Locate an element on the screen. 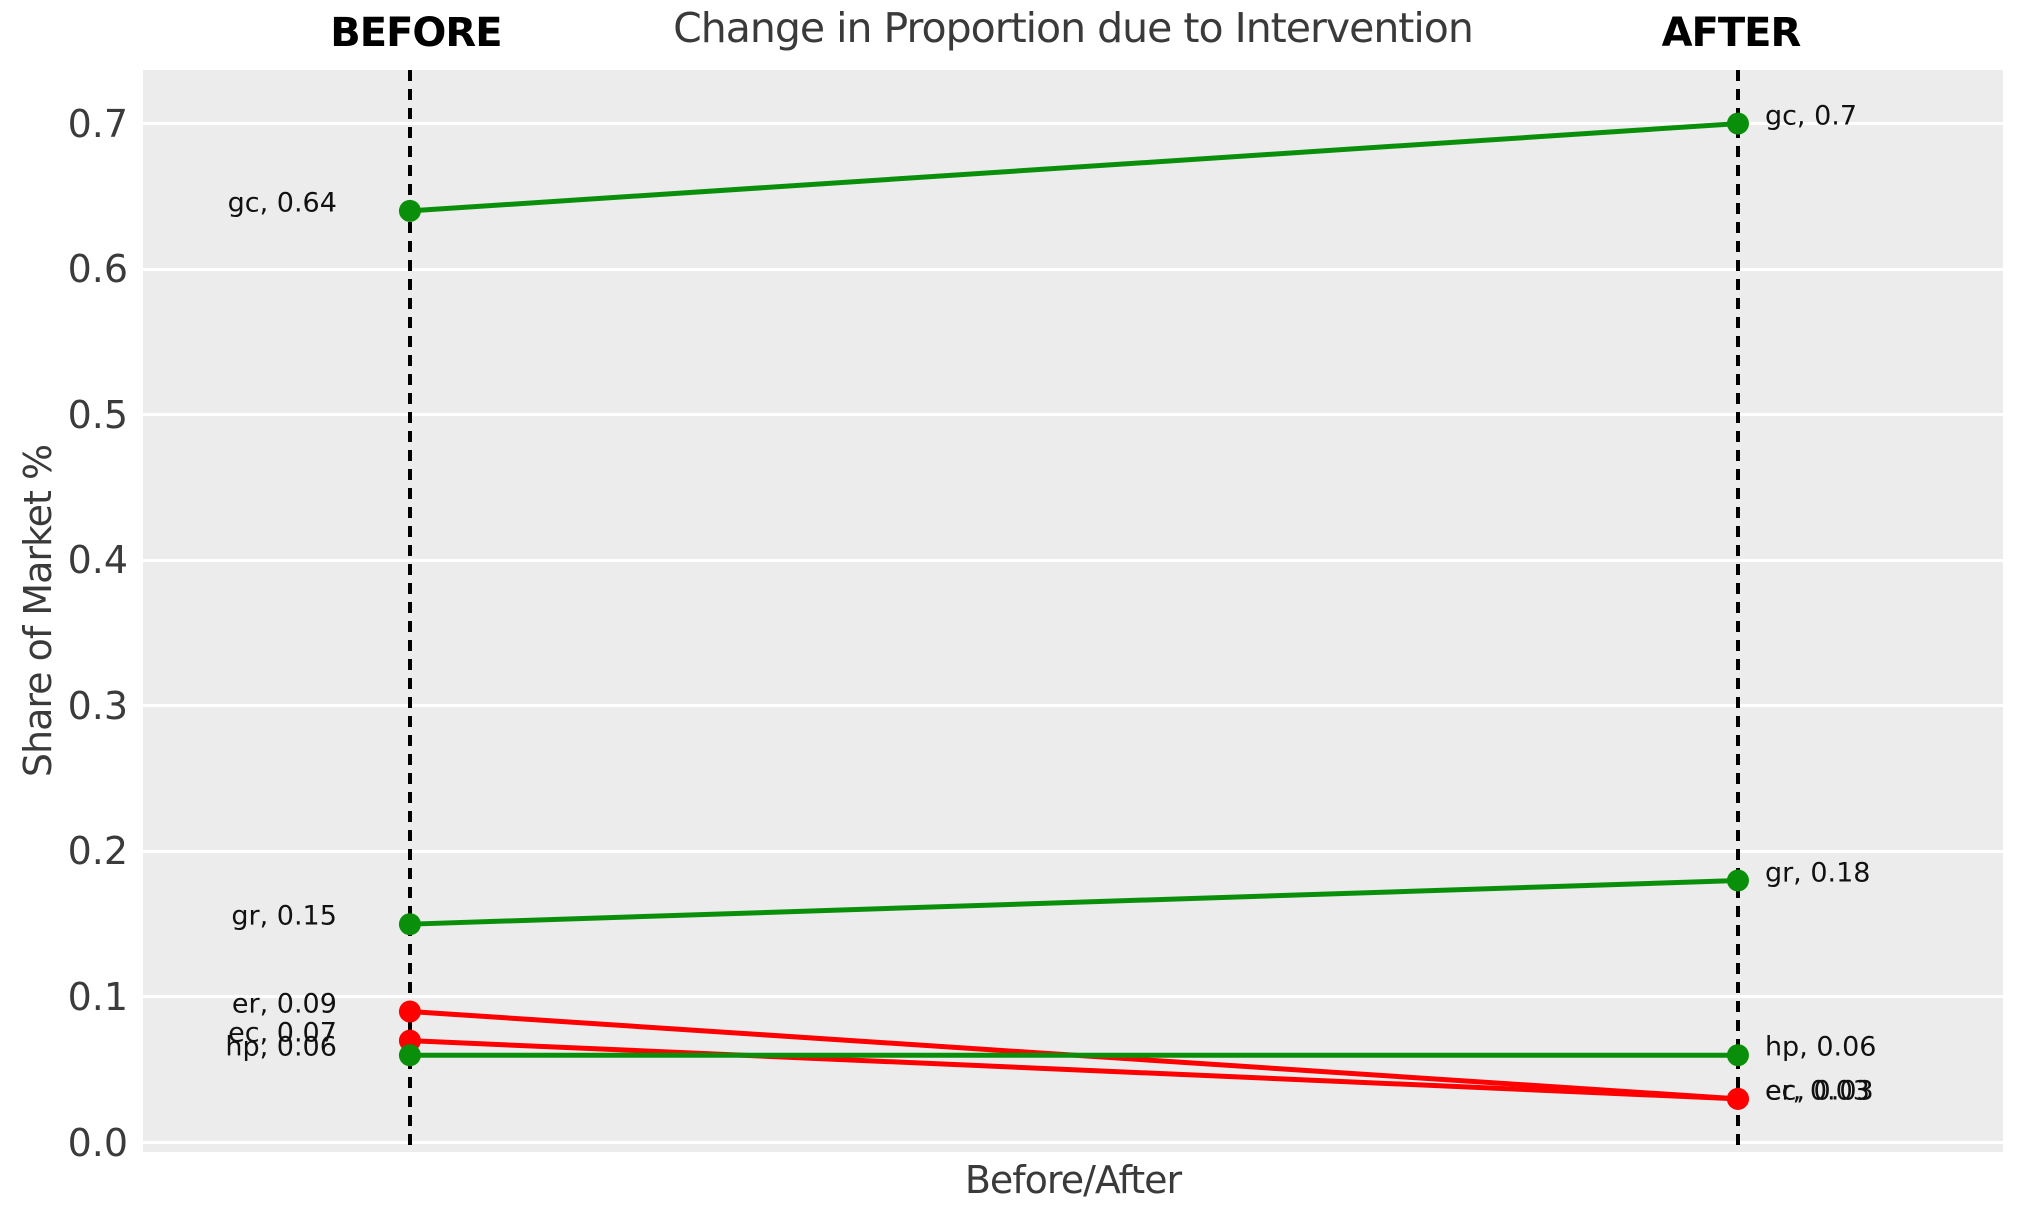  point-label-gc-before: gc, 0.64 is located at coordinates (282, 203).